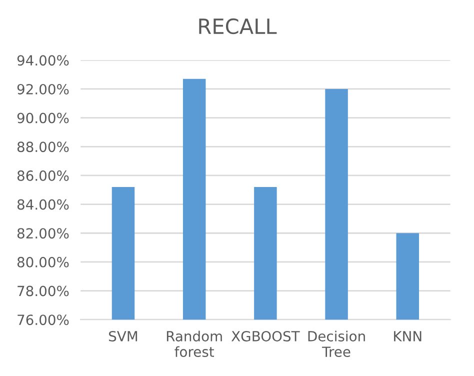  Describe the element at coordinates (43, 262) in the screenshot. I see `y-tick-label: 80.00%` at that location.